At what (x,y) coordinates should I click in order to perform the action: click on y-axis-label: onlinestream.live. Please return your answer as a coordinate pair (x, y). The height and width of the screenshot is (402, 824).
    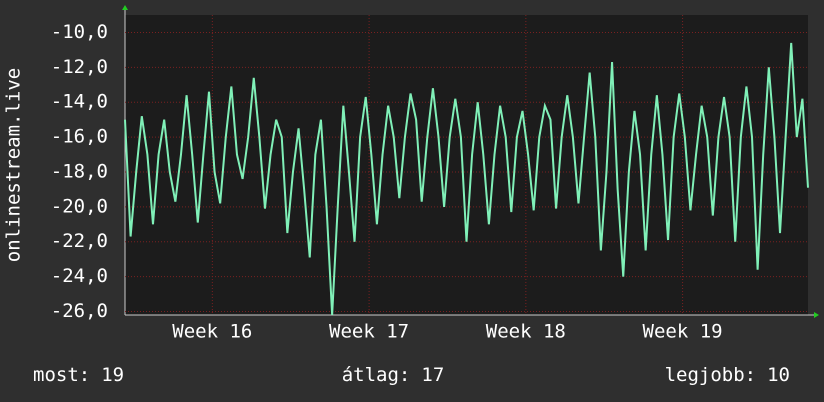
    Looking at the image, I should click on (14, 165).